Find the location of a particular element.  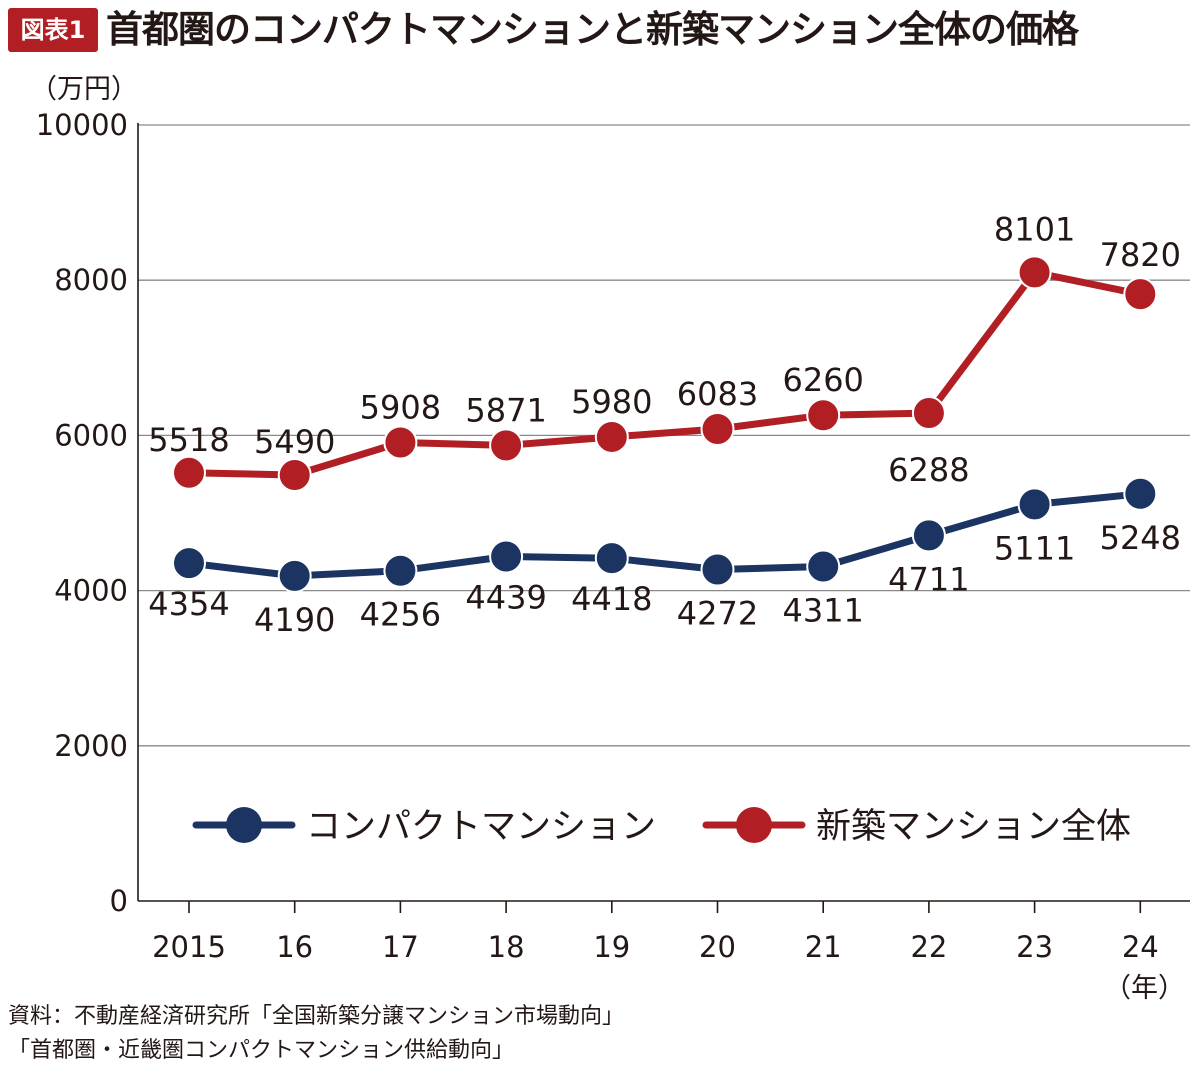

data-label-s0-23: 5111 is located at coordinates (1034, 548).